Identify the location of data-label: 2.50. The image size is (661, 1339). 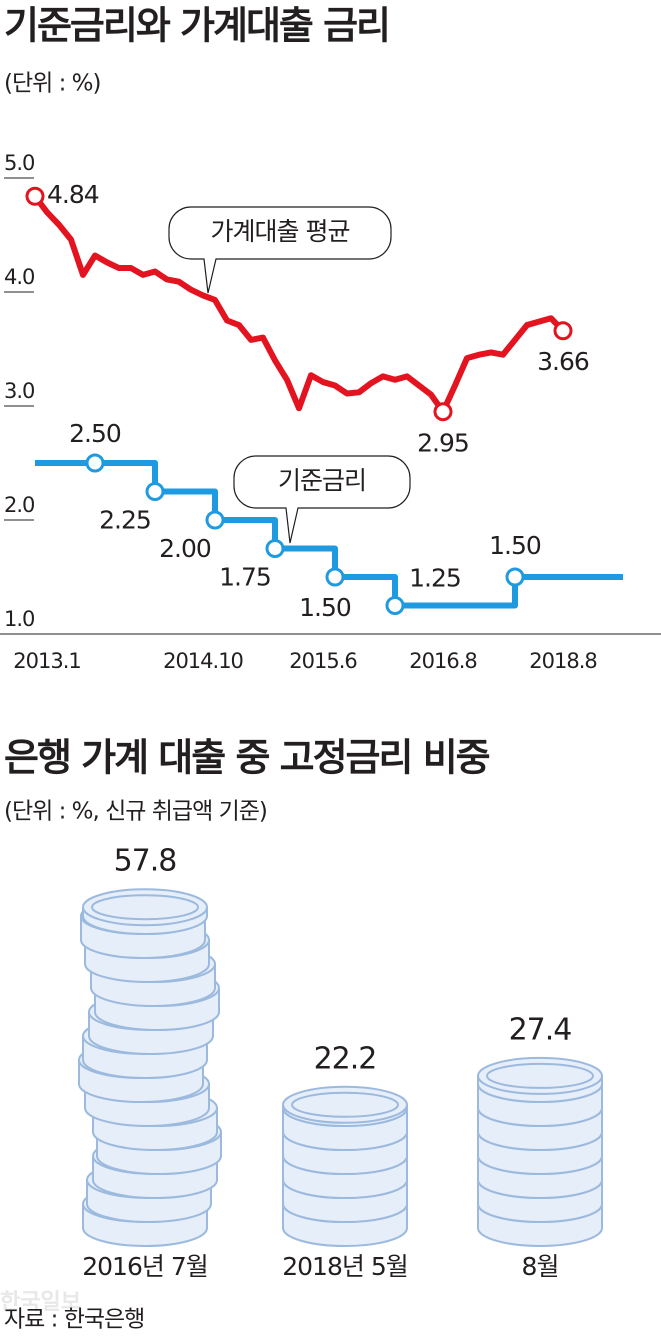
(95, 433).